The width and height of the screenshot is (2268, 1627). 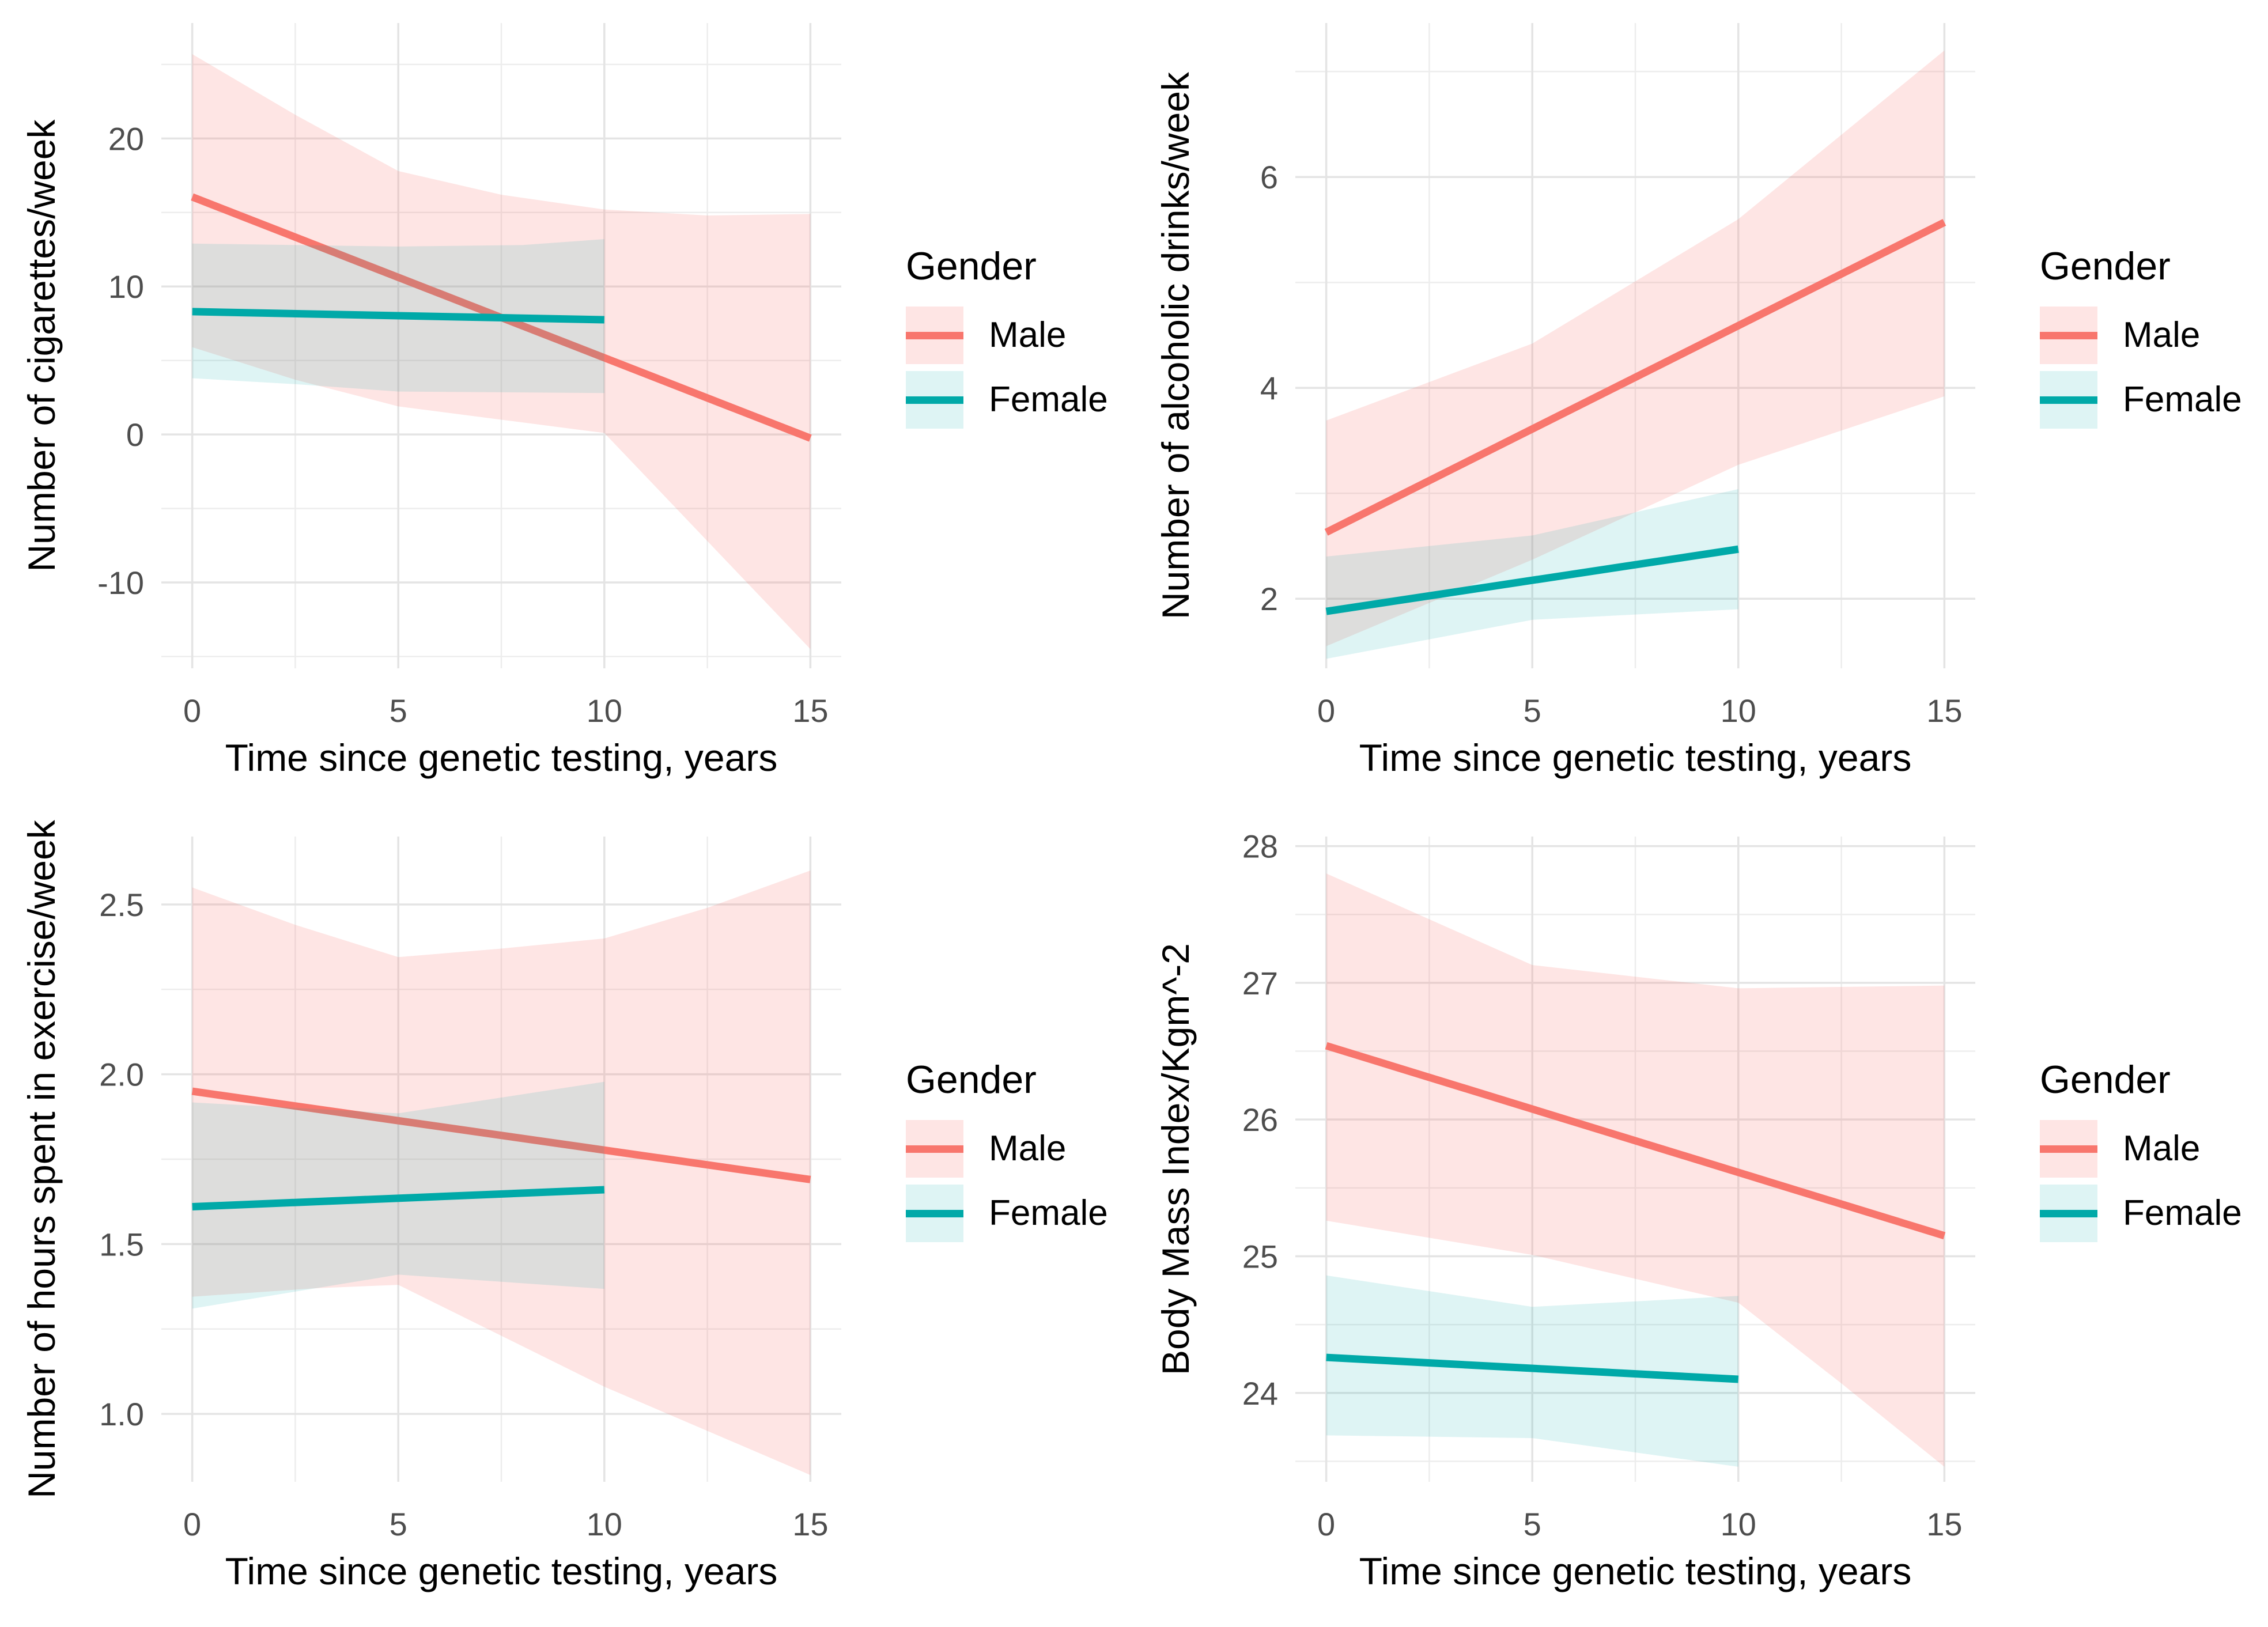 I want to click on y-axis-title: Number of hours spent in exercise/week, so click(x=41, y=1159).